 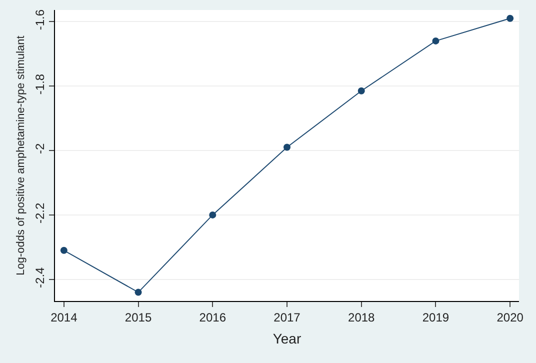 What do you see at coordinates (64, 317) in the screenshot?
I see `x-tick-label: 2014` at bounding box center [64, 317].